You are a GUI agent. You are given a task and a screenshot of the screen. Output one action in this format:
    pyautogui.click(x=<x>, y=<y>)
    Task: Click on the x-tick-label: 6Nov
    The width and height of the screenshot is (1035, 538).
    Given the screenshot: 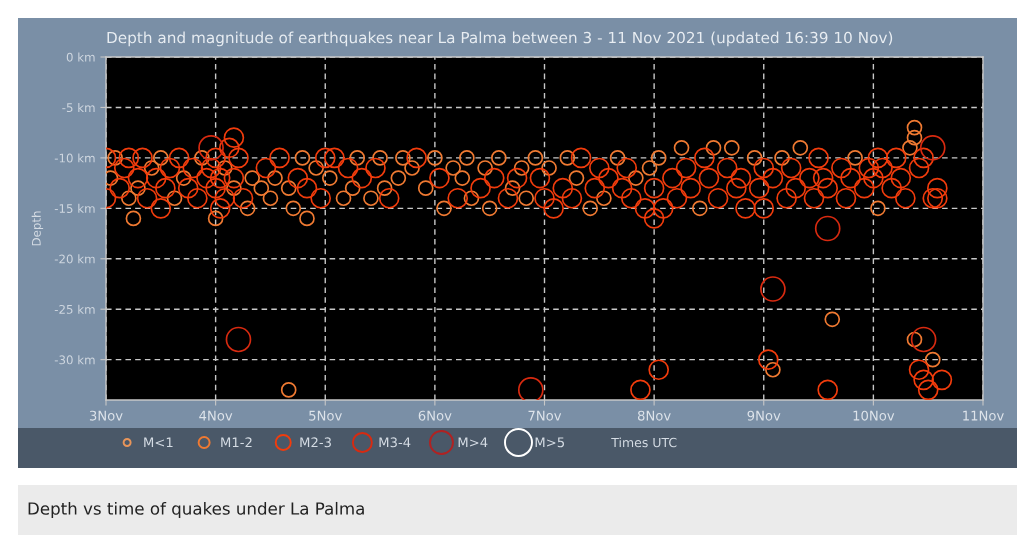 What is the action you would take?
    pyautogui.click(x=435, y=415)
    